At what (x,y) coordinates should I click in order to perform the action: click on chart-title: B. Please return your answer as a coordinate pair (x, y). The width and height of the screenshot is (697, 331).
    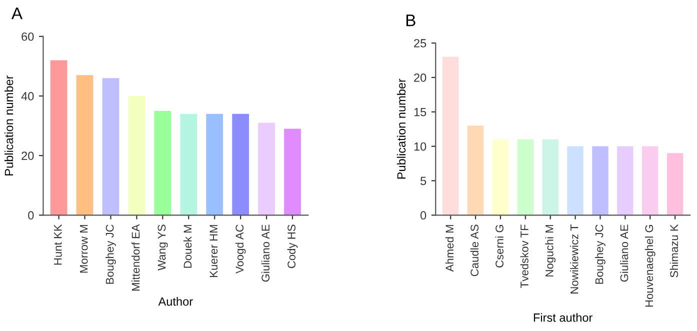
    Looking at the image, I should click on (411, 20).